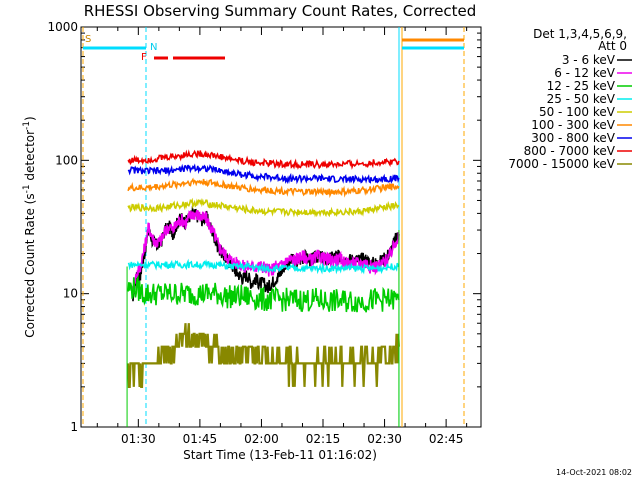 This screenshot has height=485, width=640. What do you see at coordinates (144, 57) in the screenshot?
I see `marker-label-2: F` at bounding box center [144, 57].